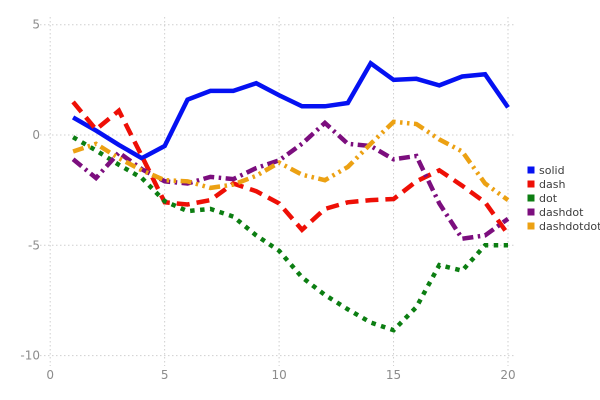 The height and width of the screenshot is (400, 600). I want to click on legend-label-dashdot: dashdot, so click(561, 212).